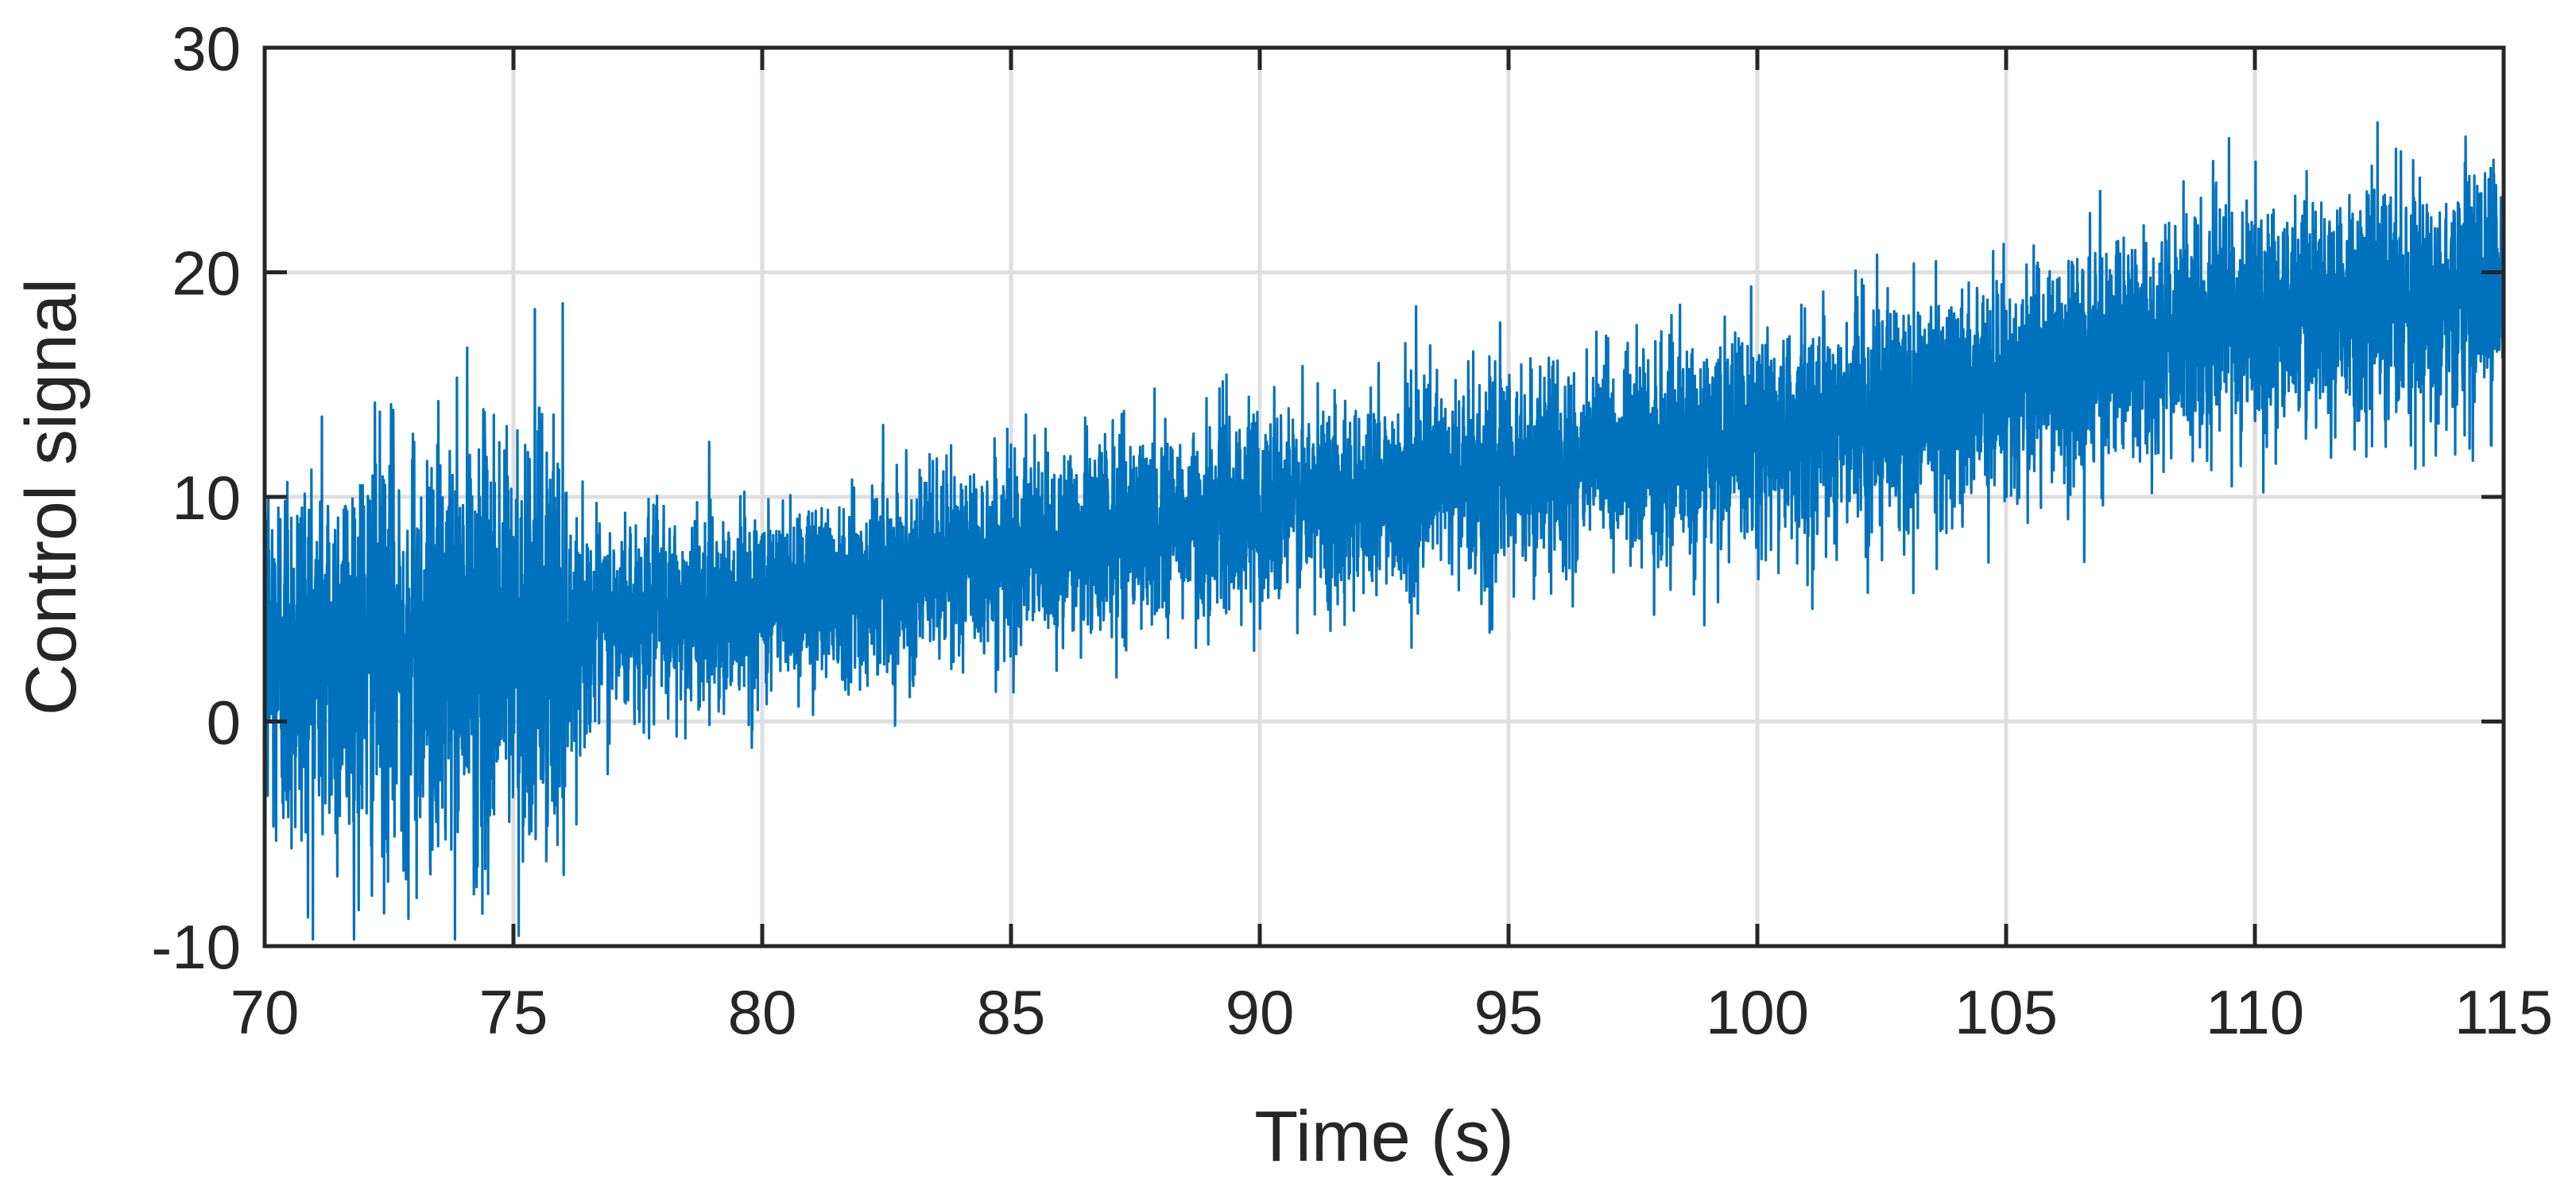  Describe the element at coordinates (265, 1012) in the screenshot. I see `x-tick-label: 70` at that location.